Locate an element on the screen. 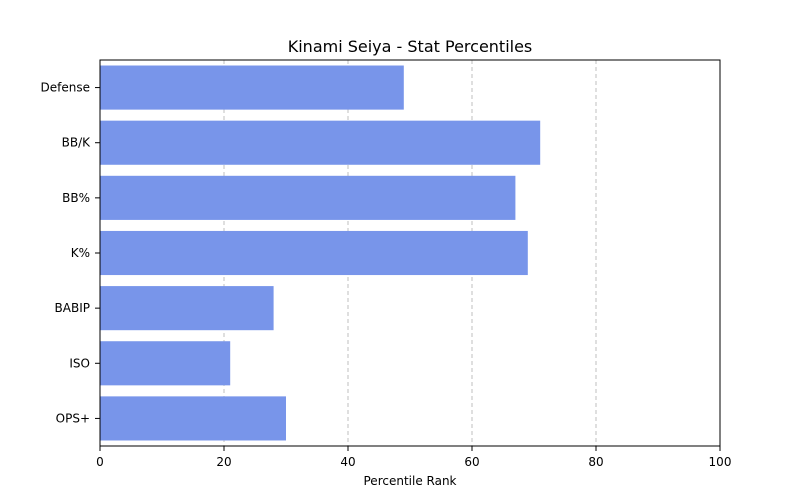 The width and height of the screenshot is (800, 500). x-tick-label: 20 is located at coordinates (223, 462).